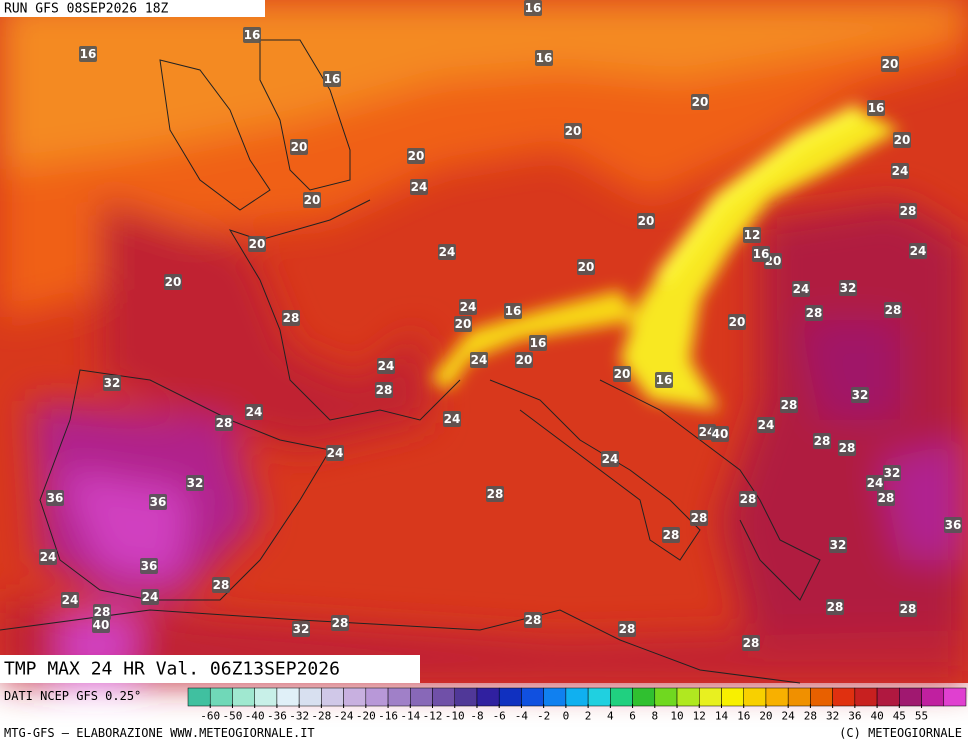 The width and height of the screenshot is (968, 745). Describe the element at coordinates (789, 716) in the screenshot. I see `colorbar-tick-label: 24` at that location.